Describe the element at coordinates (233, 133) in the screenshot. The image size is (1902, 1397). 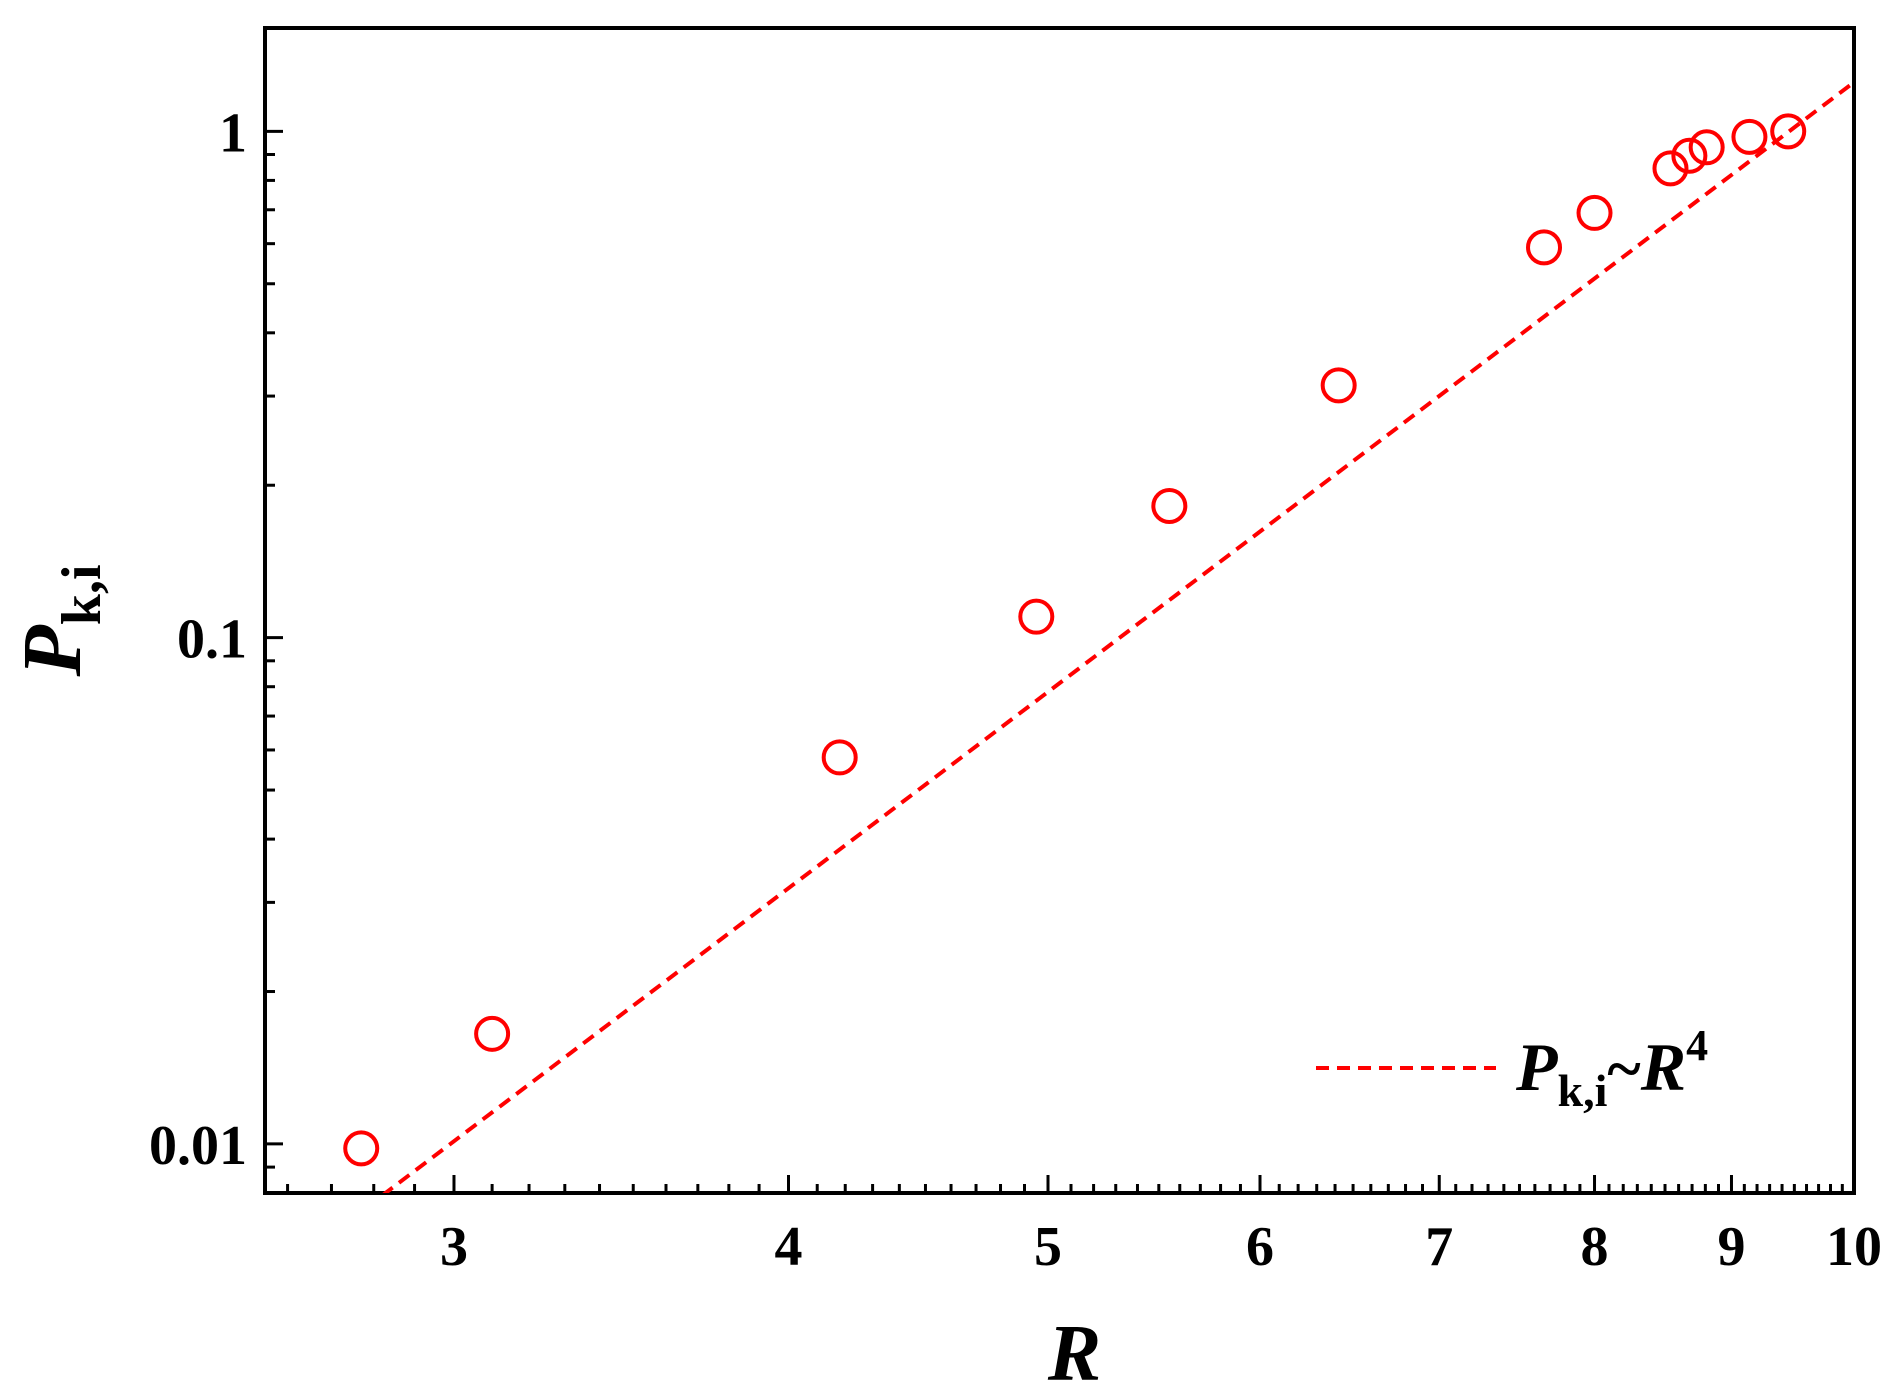
I see `y-tick-label: 1` at that location.